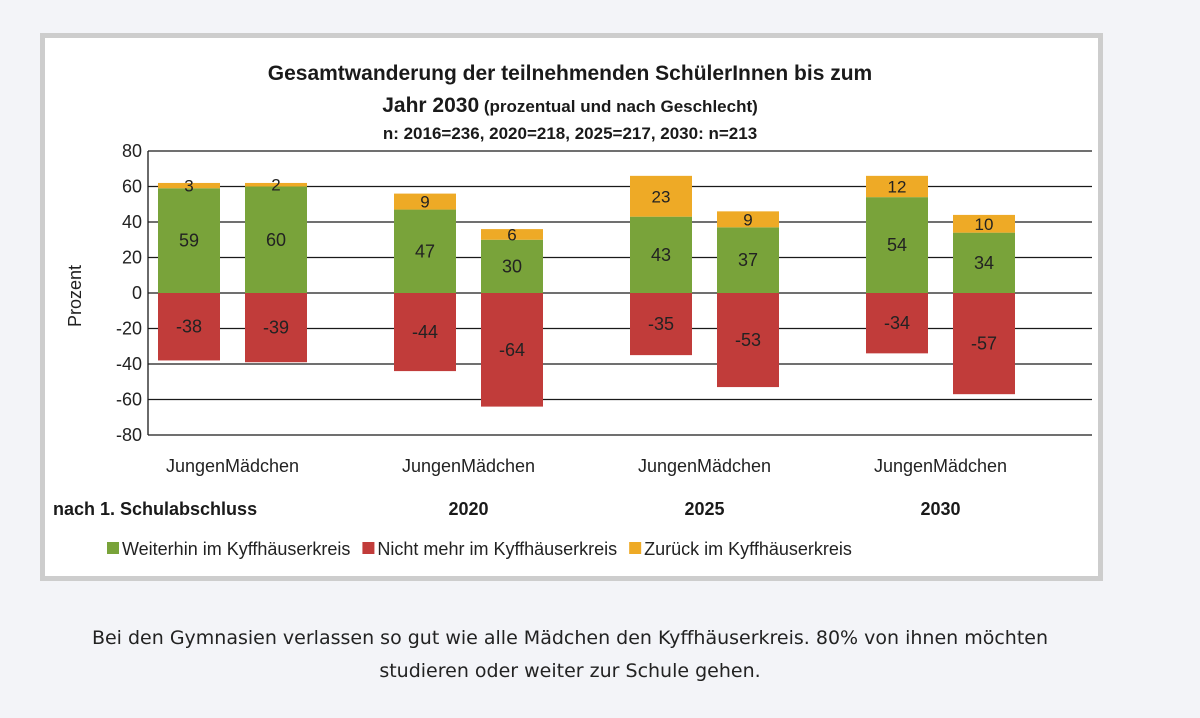 Image resolution: width=1200 pixels, height=718 pixels. I want to click on data-label: 23, so click(661, 196).